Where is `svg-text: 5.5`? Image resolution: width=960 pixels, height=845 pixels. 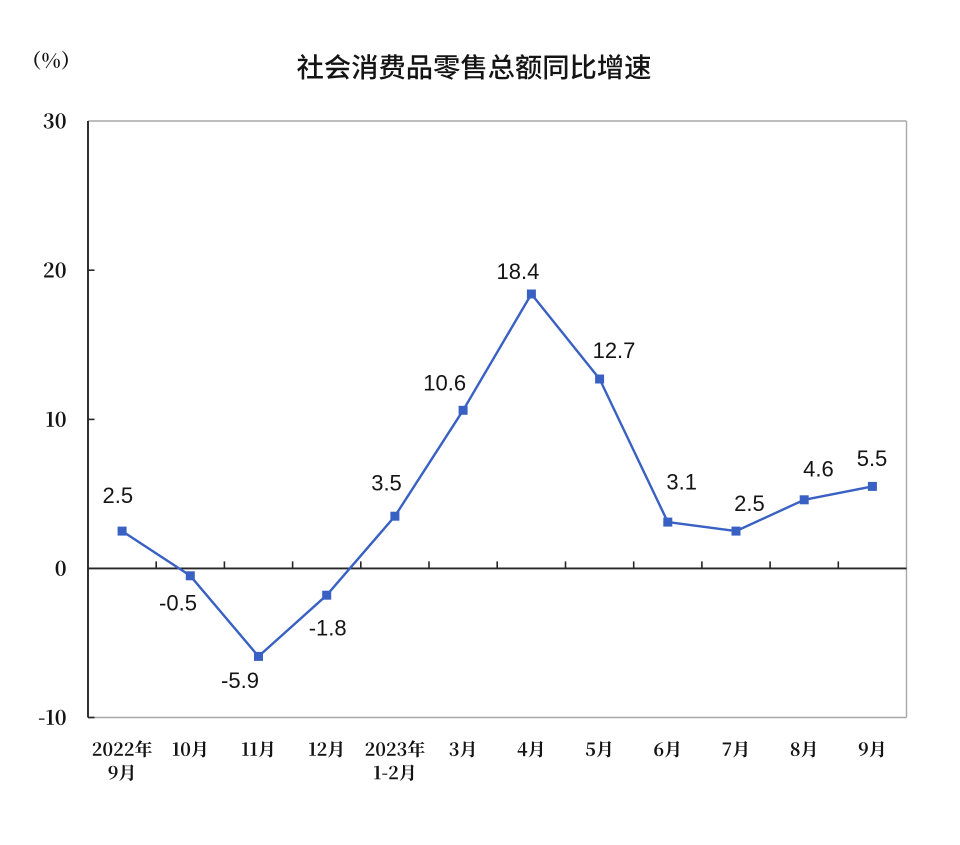
svg-text: 5.5 is located at coordinates (872, 458).